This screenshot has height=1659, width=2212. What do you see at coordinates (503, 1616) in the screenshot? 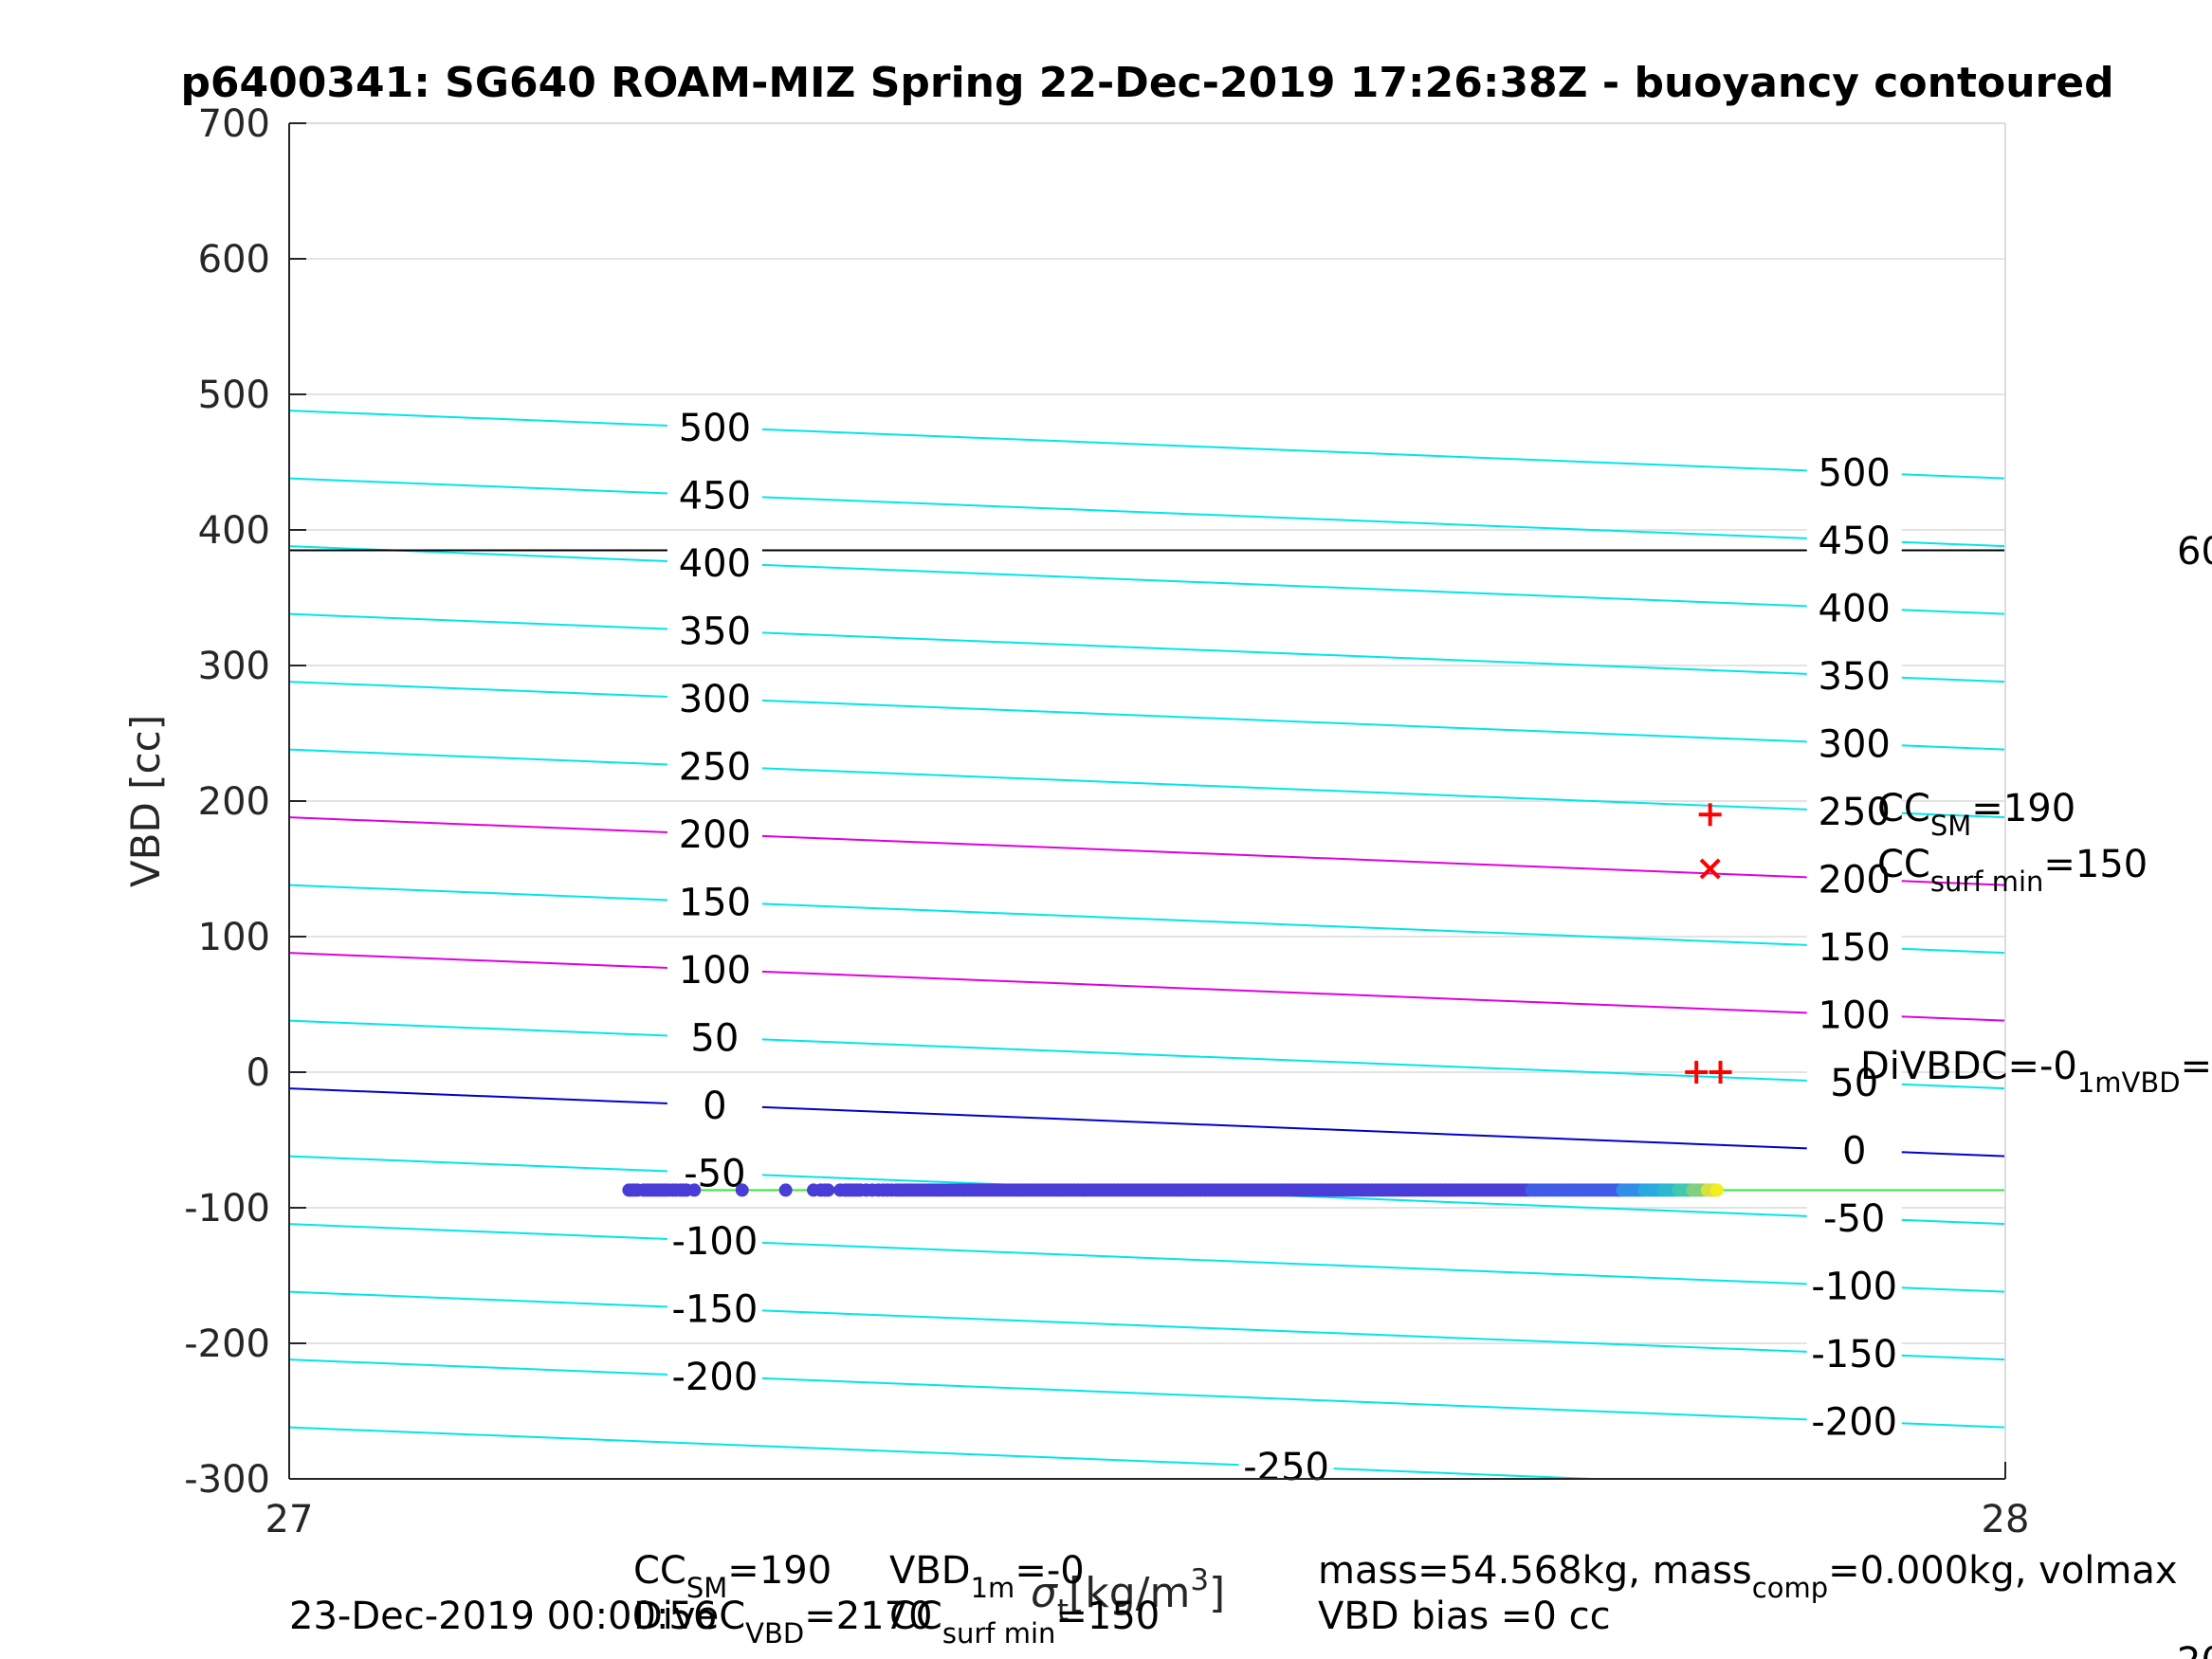
I see `footer-date: 23-Dec-2019 00:00:56` at bounding box center [503, 1616].